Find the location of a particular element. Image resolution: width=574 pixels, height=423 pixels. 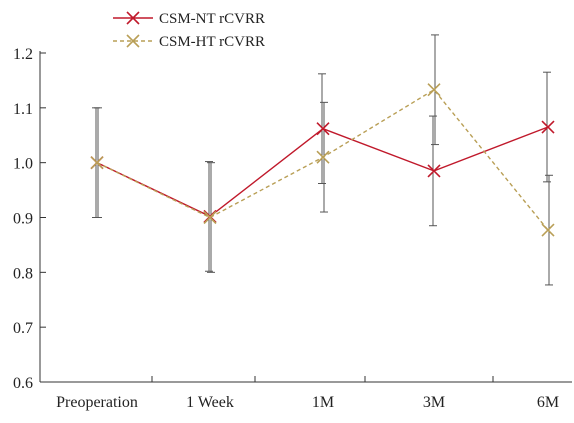

x-tick-label: 3M is located at coordinates (434, 402).